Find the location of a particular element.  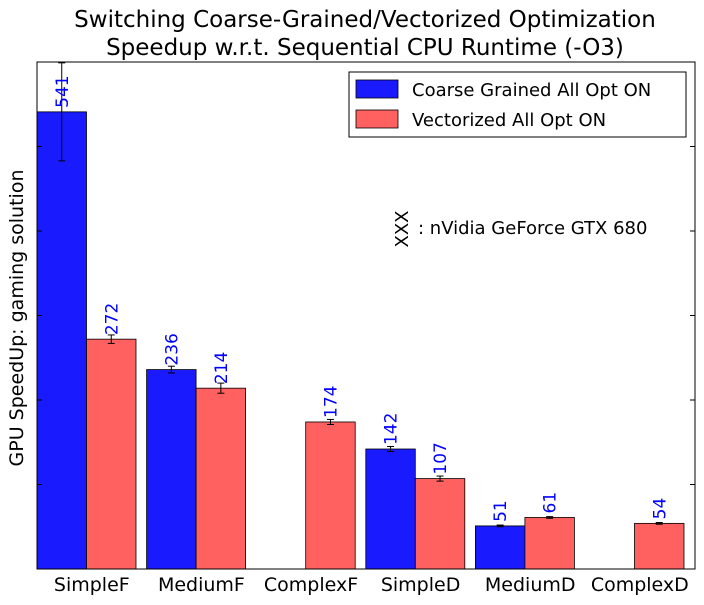

bar-ComplexF-s1 is located at coordinates (330, 495).